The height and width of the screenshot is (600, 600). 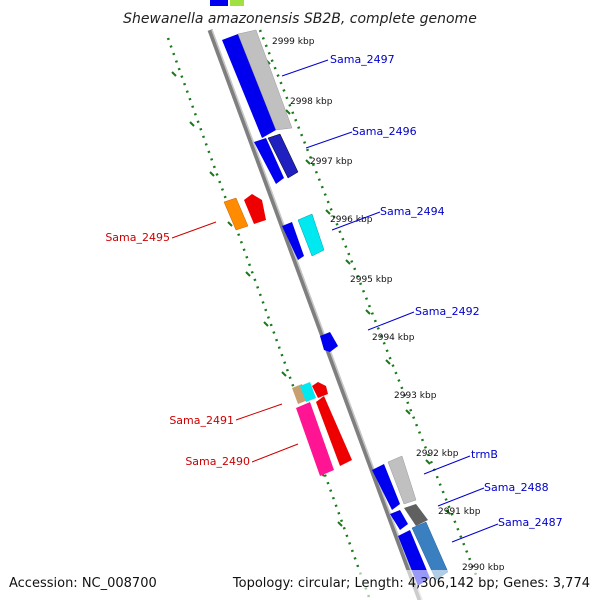 I want to click on gene-sama-2495-region, so click(x=236, y=214).